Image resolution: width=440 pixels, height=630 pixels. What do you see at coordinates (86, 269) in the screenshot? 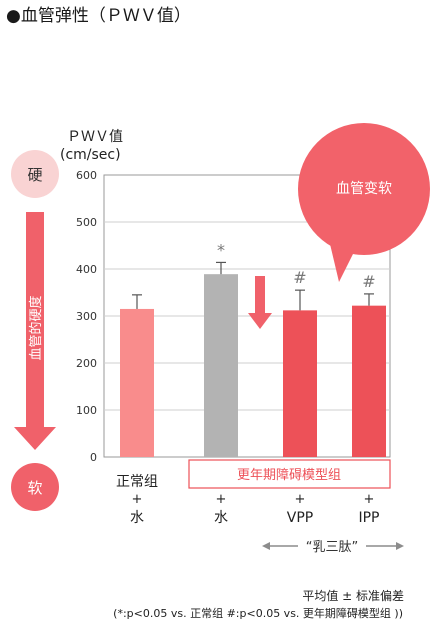
I see `y-tick-label: 400` at bounding box center [86, 269].